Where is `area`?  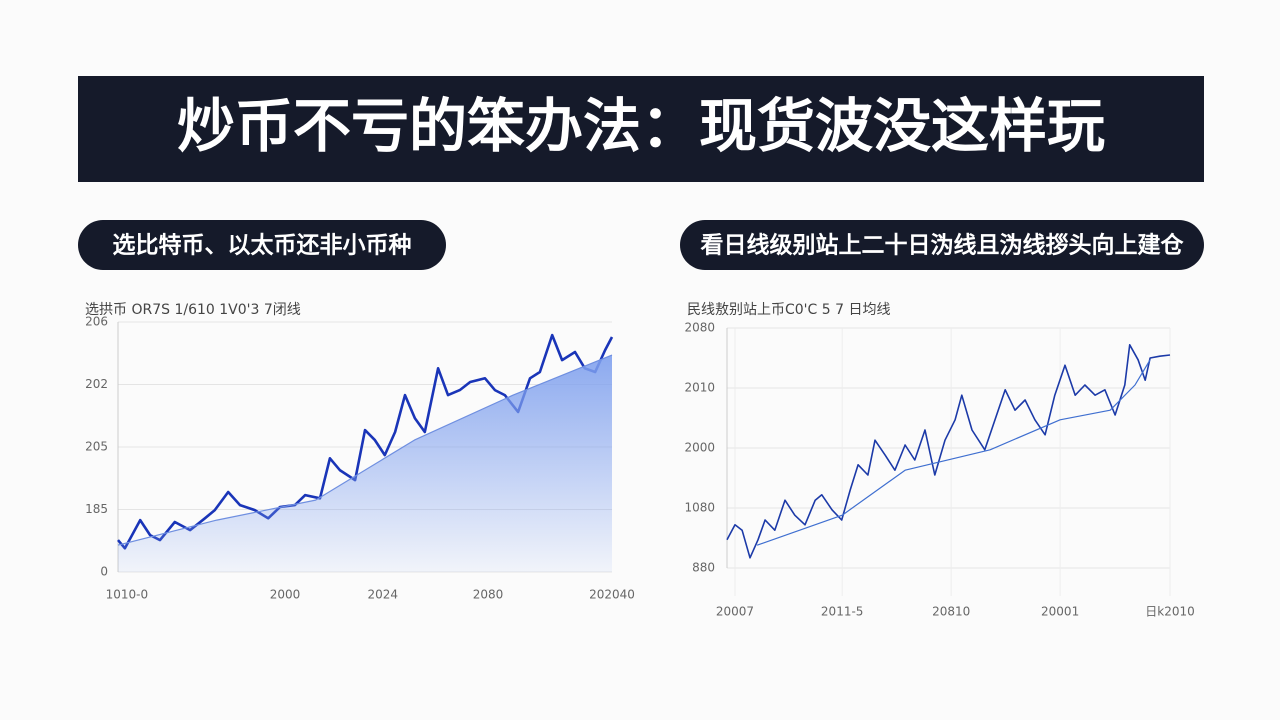 area is located at coordinates (365, 463).